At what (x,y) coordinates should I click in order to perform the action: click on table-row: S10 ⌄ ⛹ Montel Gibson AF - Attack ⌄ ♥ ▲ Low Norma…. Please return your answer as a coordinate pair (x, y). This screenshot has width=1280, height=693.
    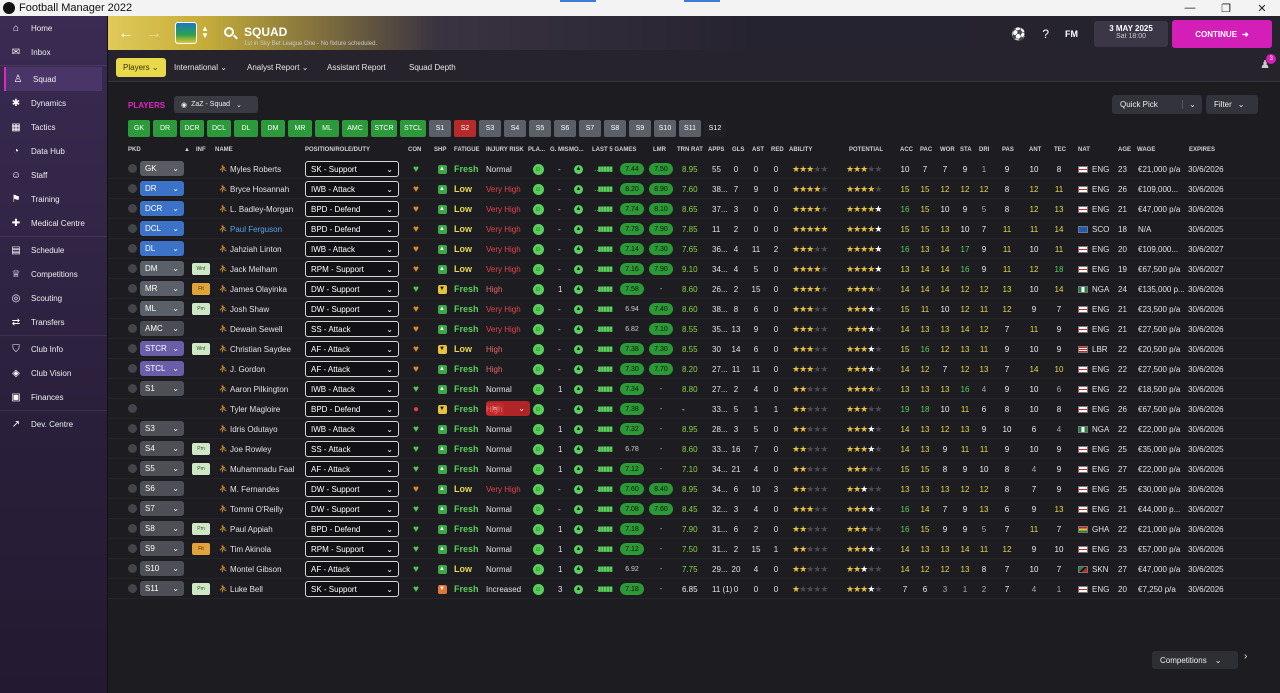
    Looking at the image, I should click on (694, 569).